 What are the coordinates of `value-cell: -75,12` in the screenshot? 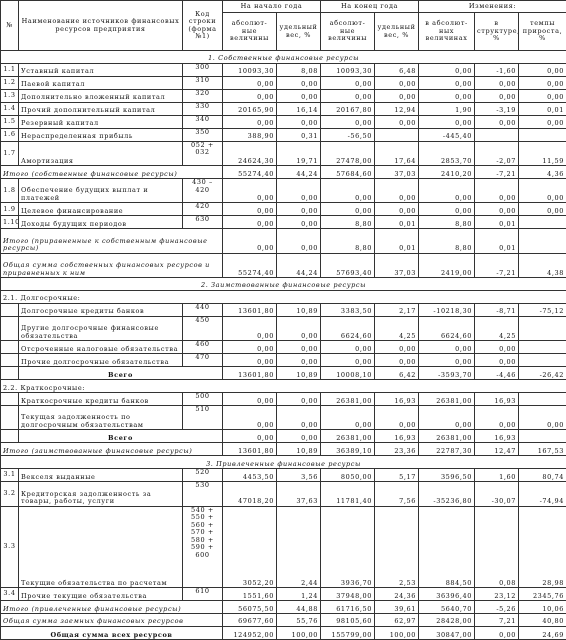 It's located at (542, 309).